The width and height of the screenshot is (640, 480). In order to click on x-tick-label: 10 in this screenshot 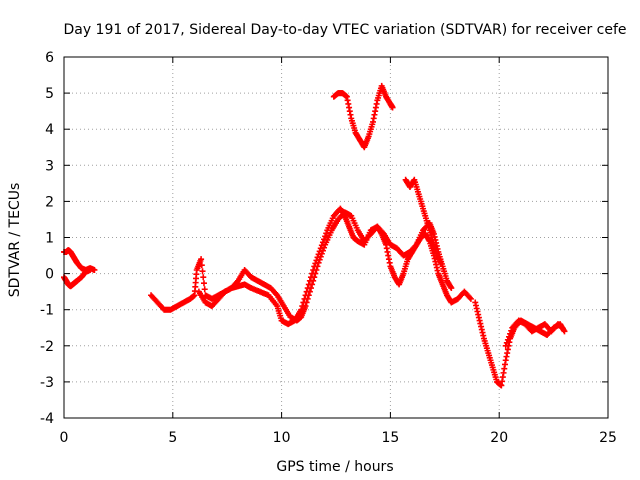, I will do `click(282, 438)`.